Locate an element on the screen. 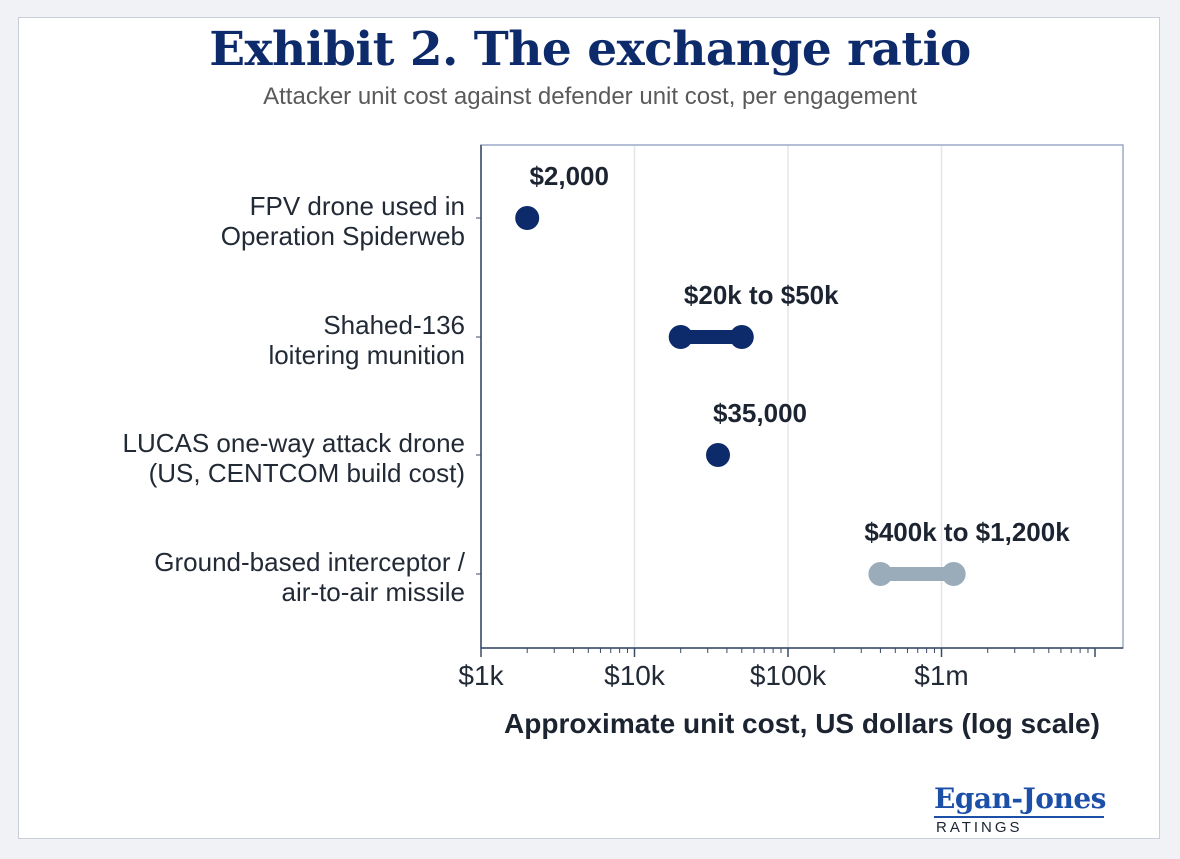 This screenshot has width=1180, height=859. category-label-line: loitering munition is located at coordinates (366, 355).